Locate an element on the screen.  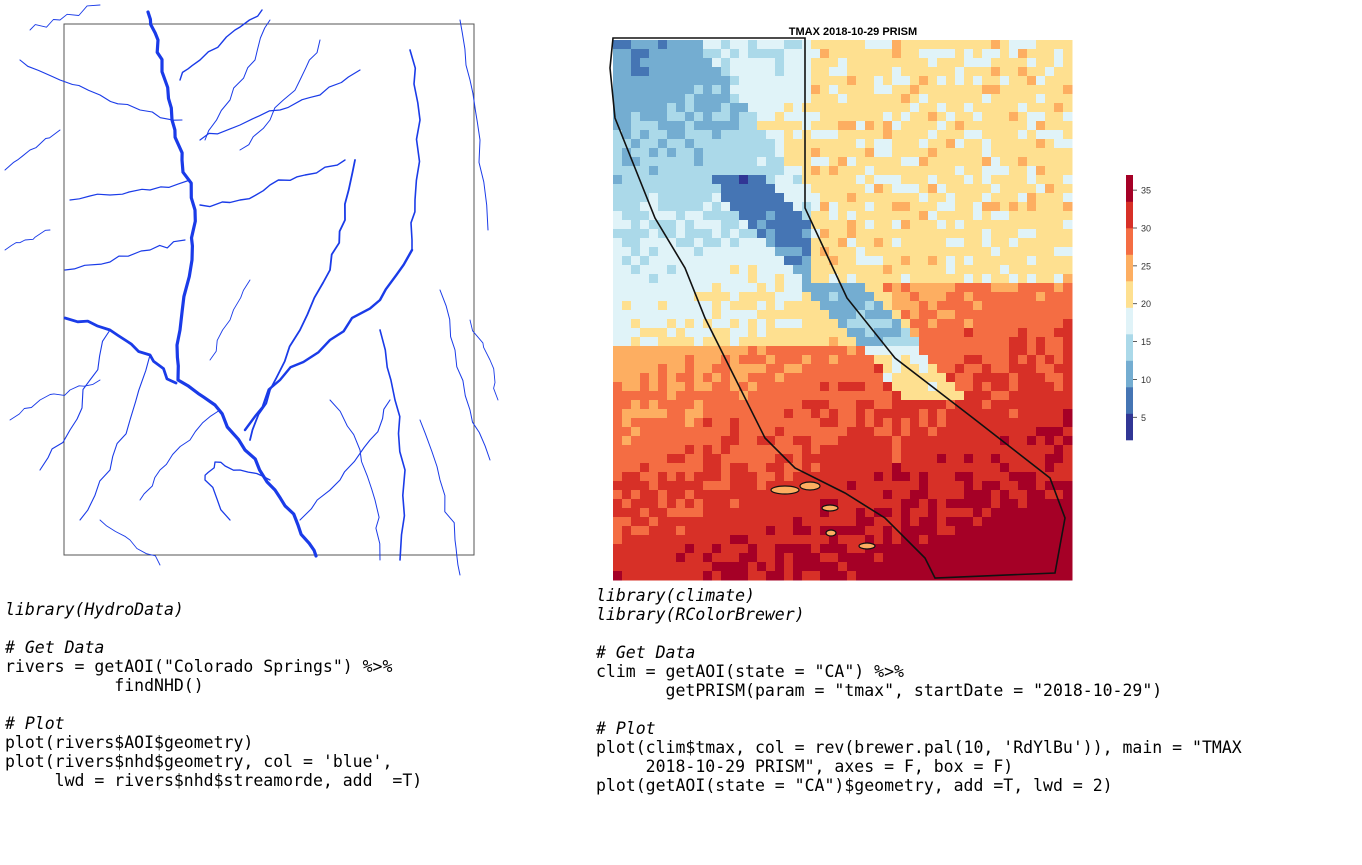
island-outline is located at coordinates (785, 490).